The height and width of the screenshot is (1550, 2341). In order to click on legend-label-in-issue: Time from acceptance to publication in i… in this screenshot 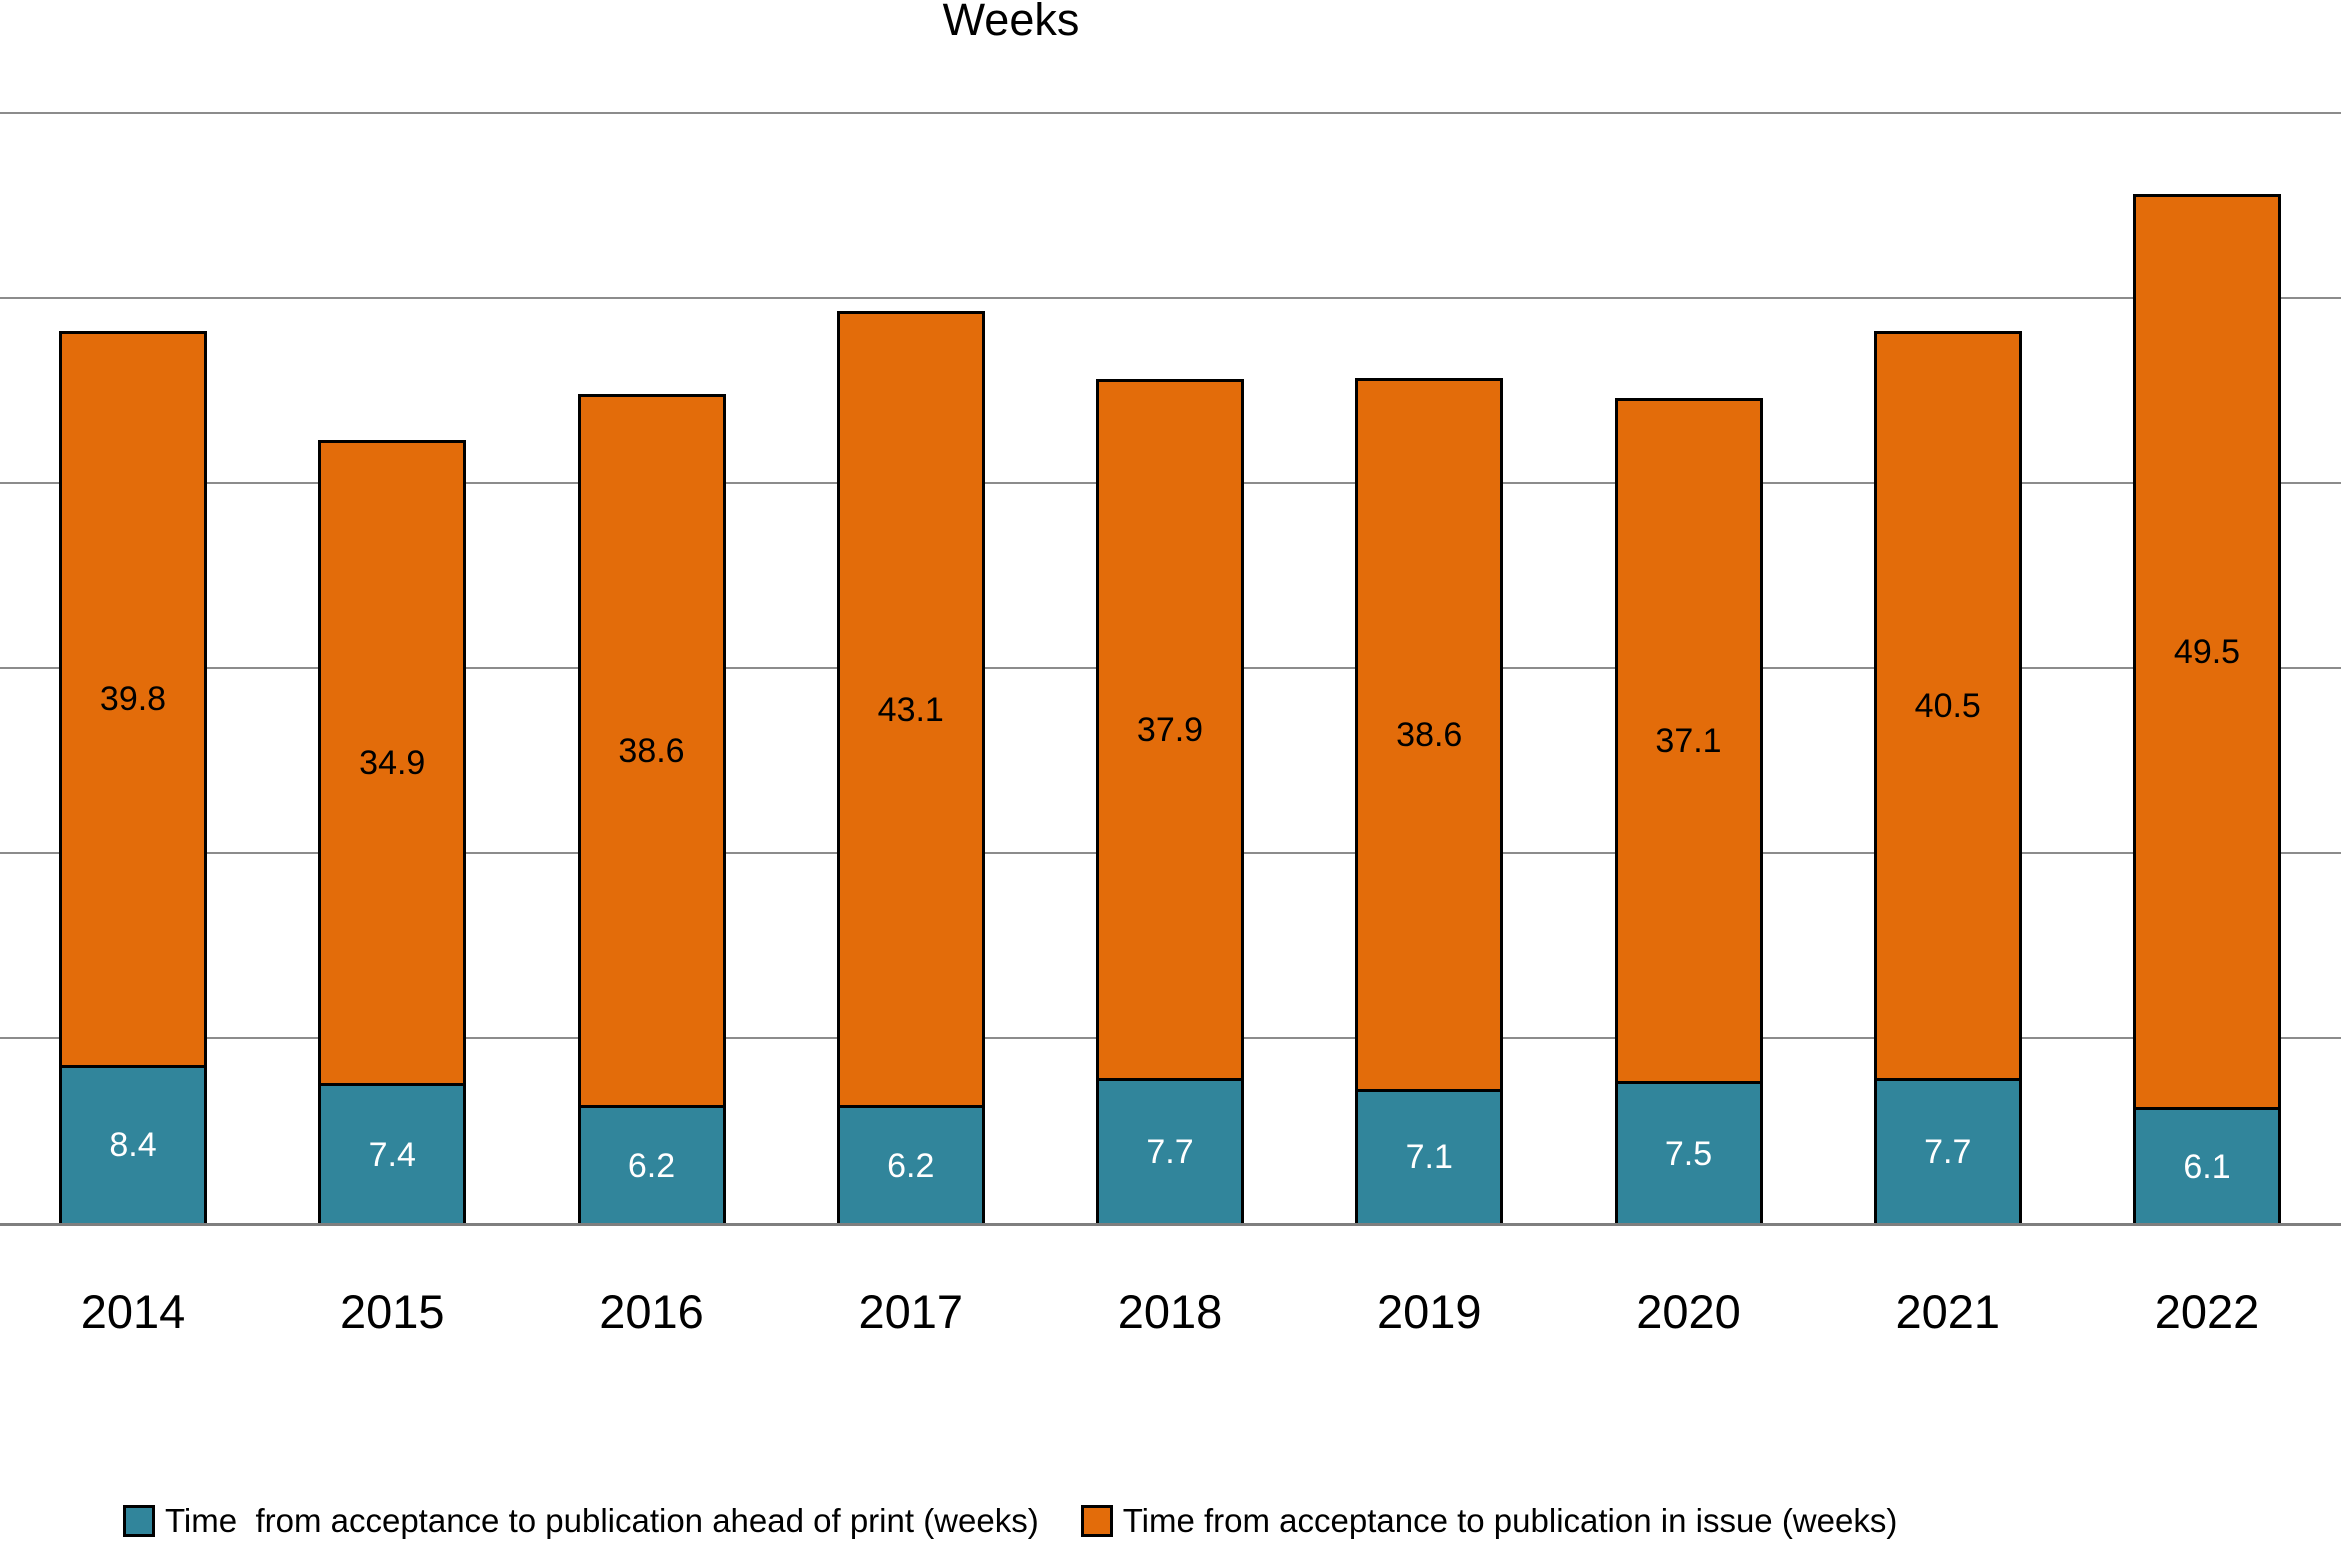, I will do `click(1510, 1520)`.